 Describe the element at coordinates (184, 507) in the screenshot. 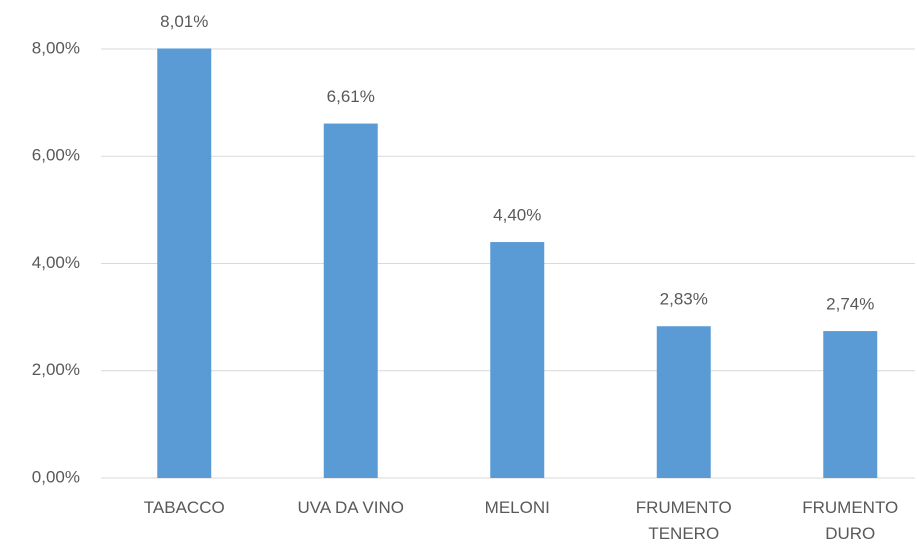

I see `x-tick-label: TABACCO` at that location.